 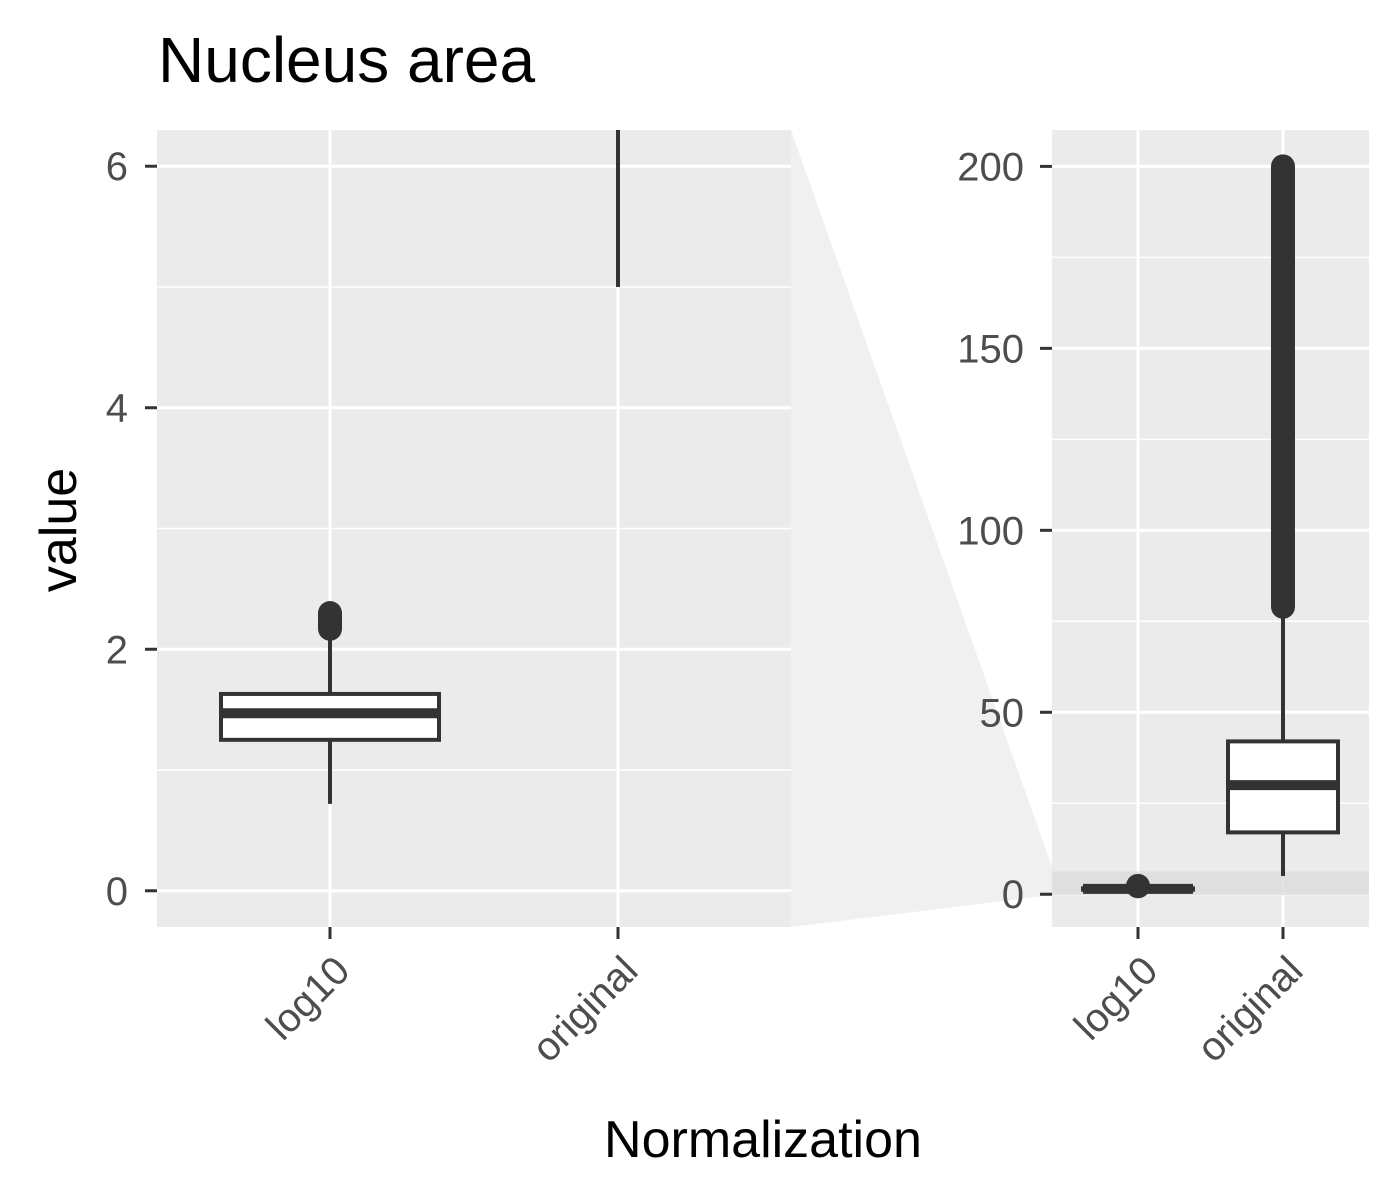 I want to click on chart-title: Nucleus area, so click(x=347, y=60).